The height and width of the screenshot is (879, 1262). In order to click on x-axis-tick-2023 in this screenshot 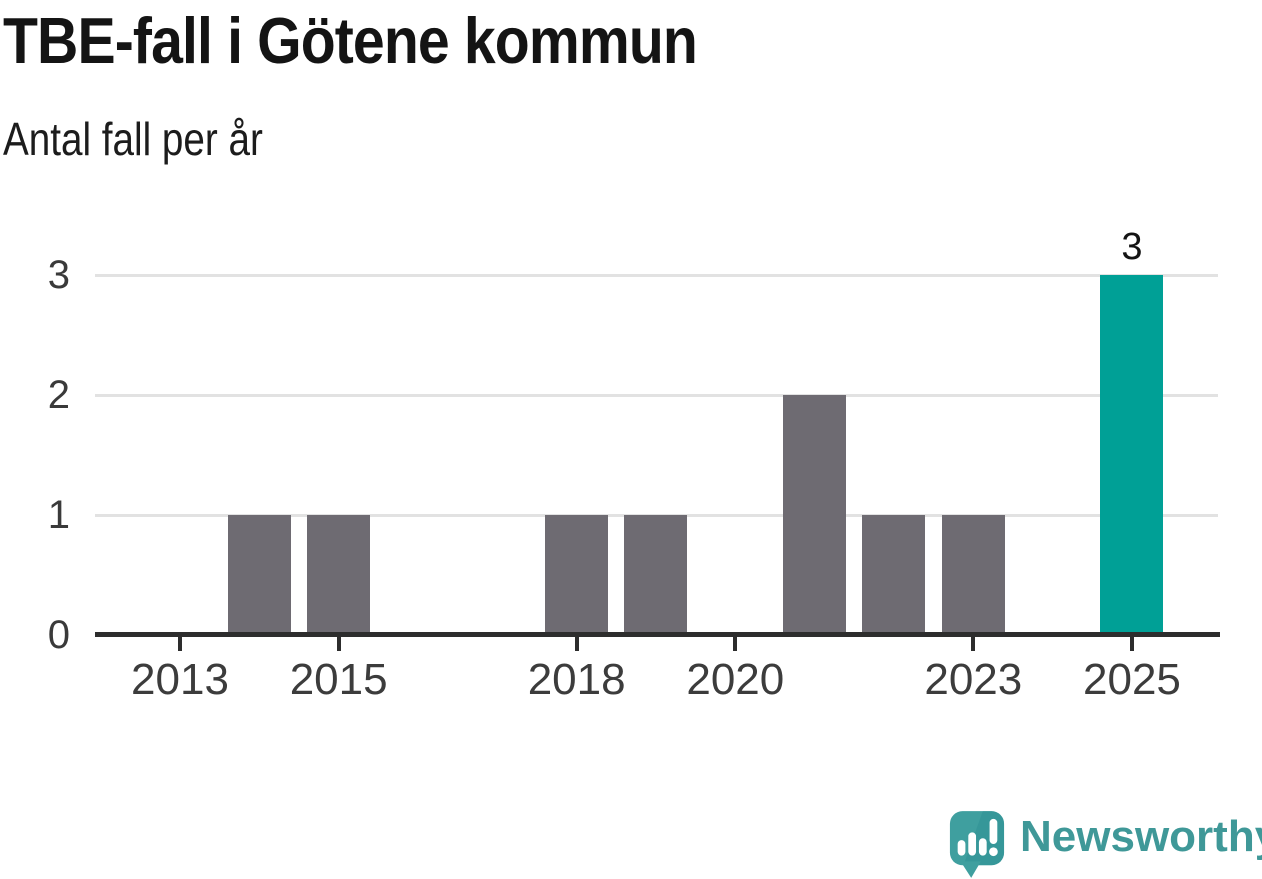, I will do `click(973, 644)`.